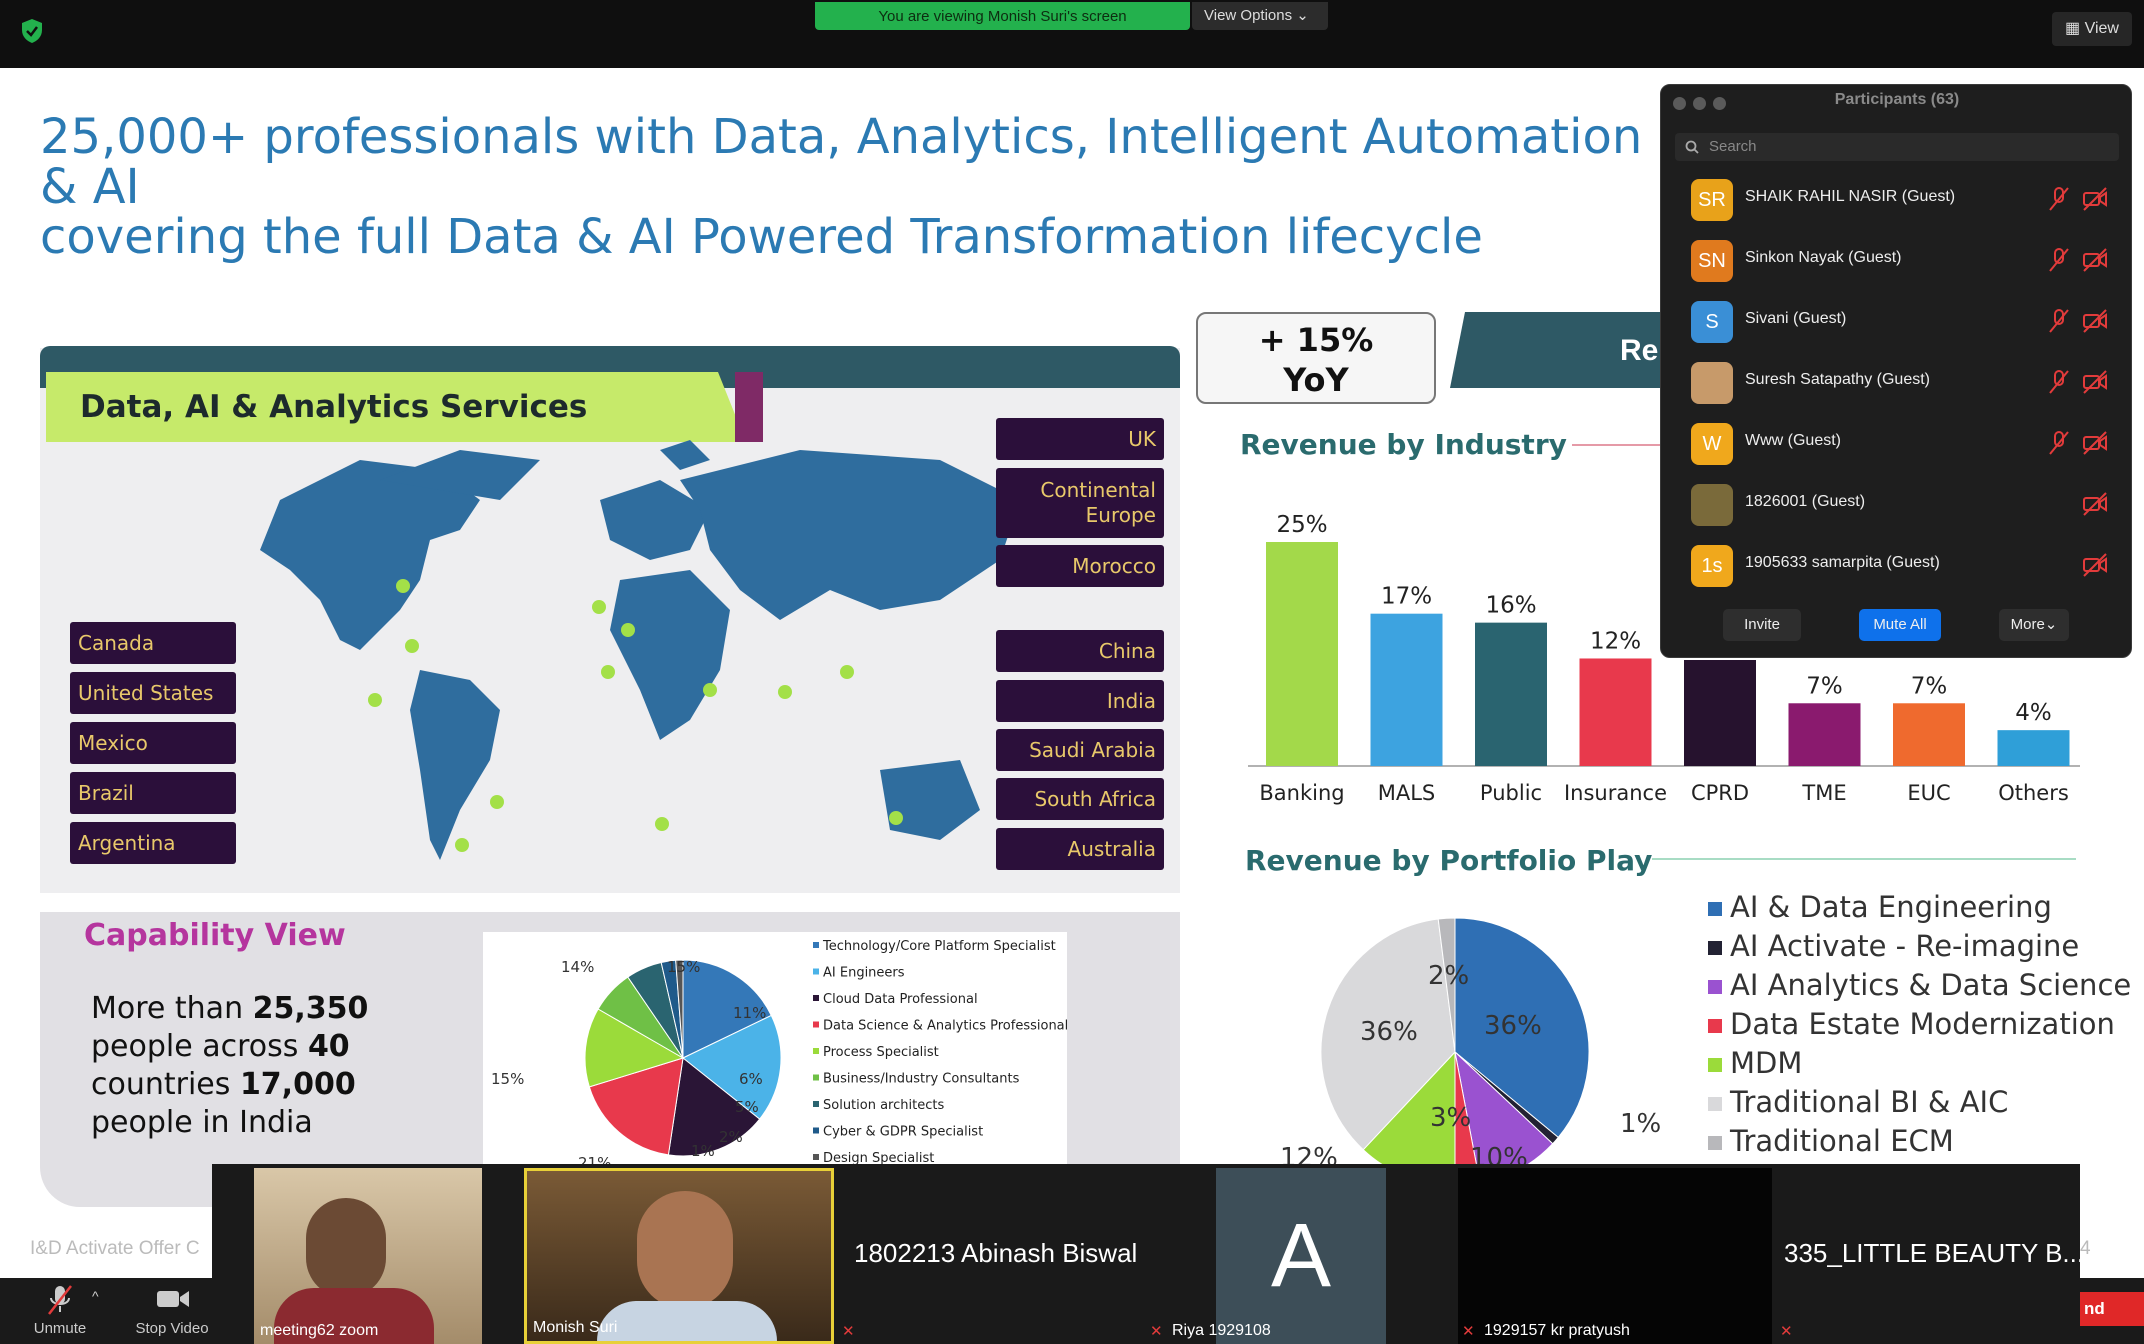 The width and height of the screenshot is (2144, 1344). What do you see at coordinates (223, 1084) in the screenshot?
I see `capability-line: countries 17,000` at bounding box center [223, 1084].